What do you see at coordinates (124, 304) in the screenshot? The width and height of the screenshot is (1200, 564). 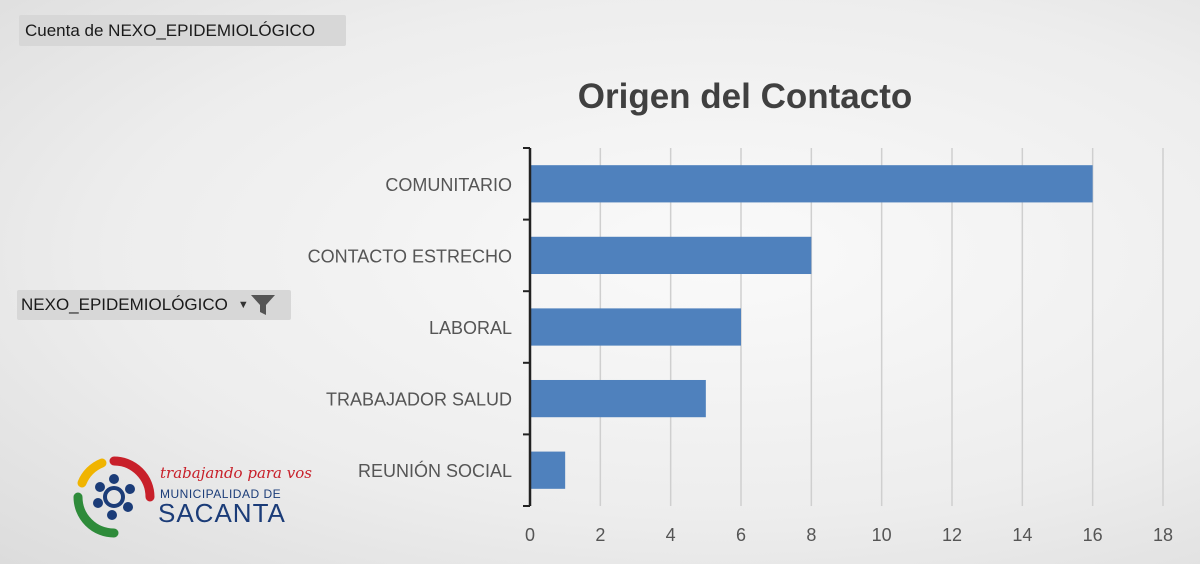 I see `row-field-label: NEXO_EPIDEMIOLÓGICO` at bounding box center [124, 304].